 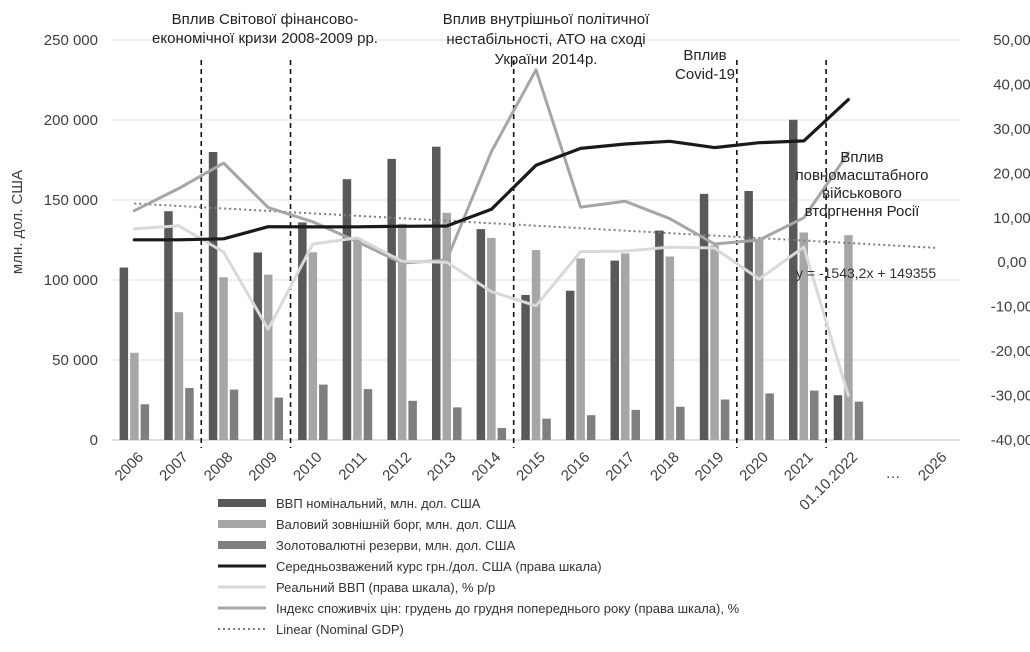 I want to click on x-tick-label: 2015, so click(x=531, y=467).